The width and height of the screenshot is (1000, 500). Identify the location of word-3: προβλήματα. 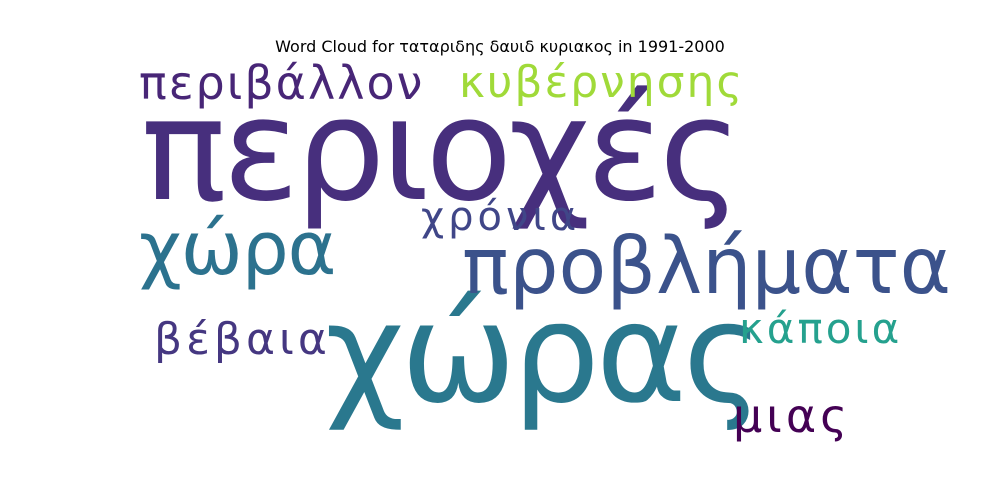
(706, 267).